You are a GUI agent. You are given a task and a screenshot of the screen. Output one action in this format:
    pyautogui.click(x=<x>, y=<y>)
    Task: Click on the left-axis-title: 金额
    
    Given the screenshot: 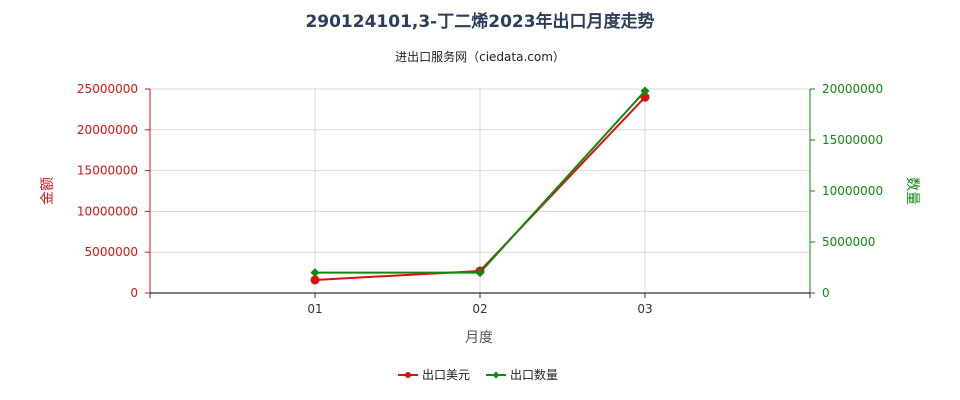 What is the action you would take?
    pyautogui.click(x=48, y=191)
    